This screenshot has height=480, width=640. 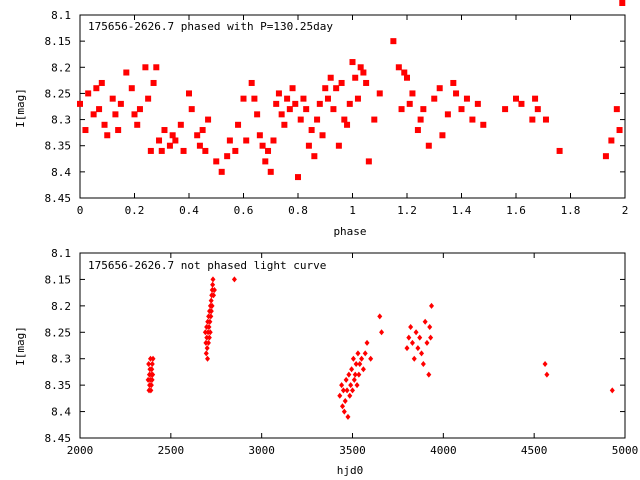 I want to click on phased-plot-y-tick-label: 8.35, so click(x=58, y=146).